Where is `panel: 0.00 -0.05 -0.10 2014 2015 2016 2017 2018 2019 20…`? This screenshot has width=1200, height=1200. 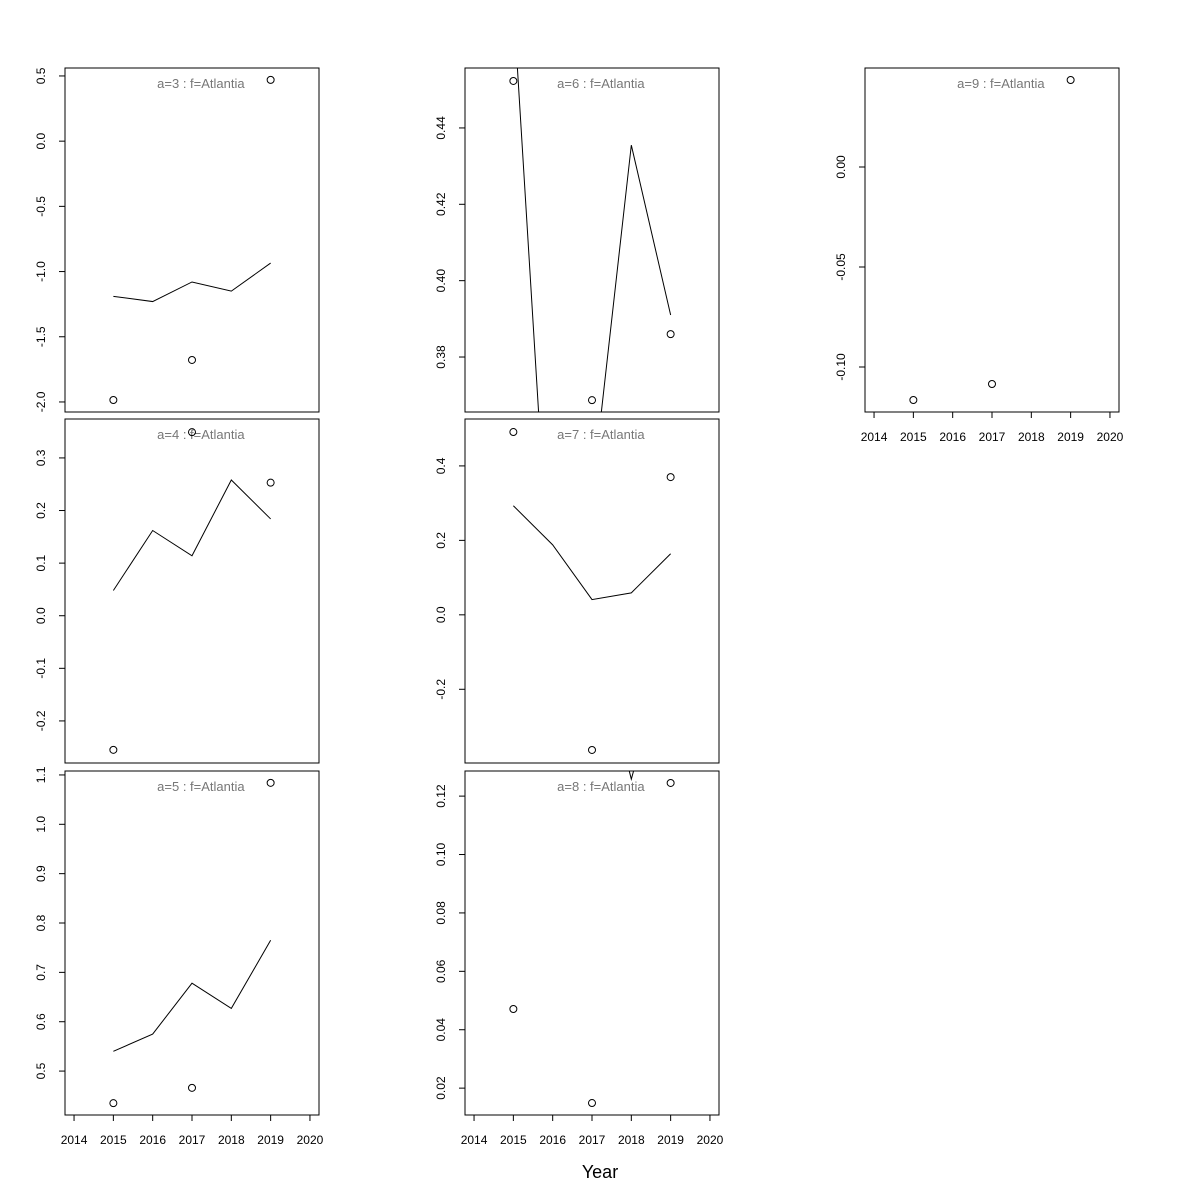
panel: 0.00 -0.05 -0.10 2014 2015 2016 2017 2018 2019 20… is located at coordinates (979, 255).